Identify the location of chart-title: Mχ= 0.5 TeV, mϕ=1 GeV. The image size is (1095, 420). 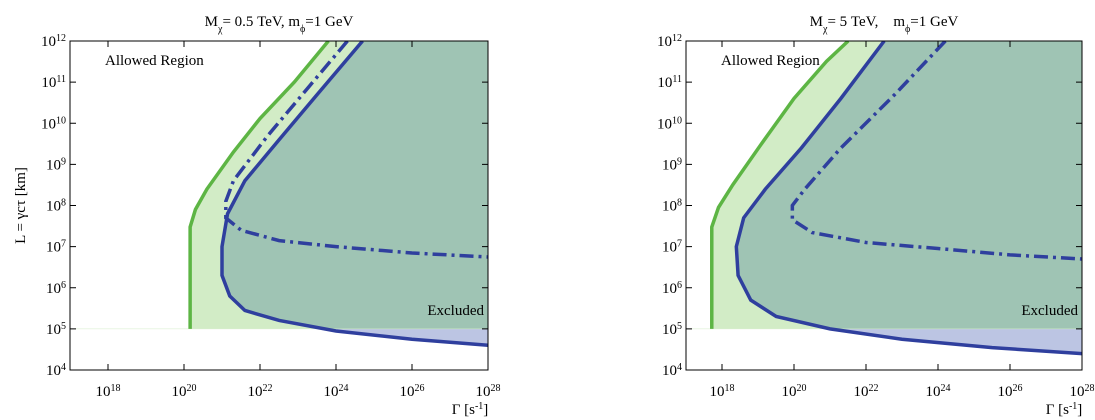
(279, 24).